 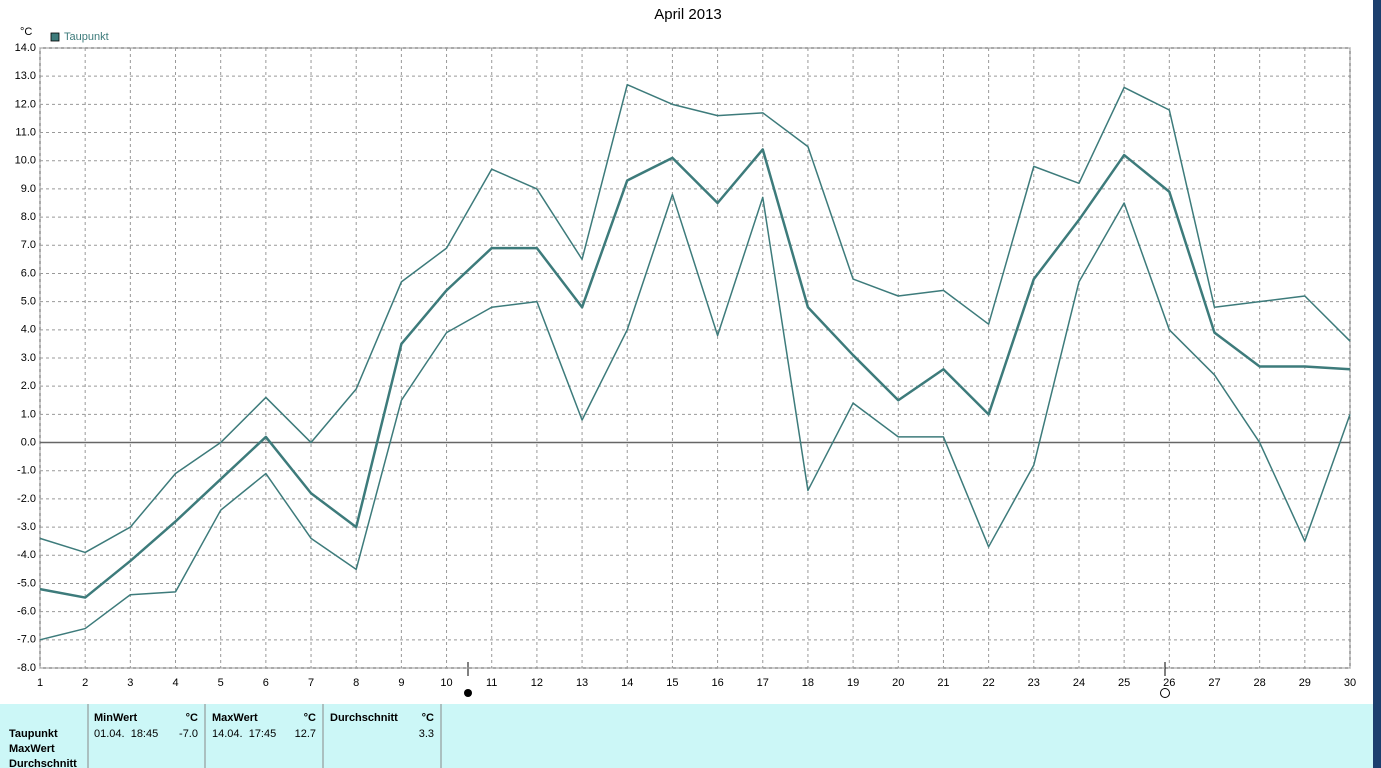 What do you see at coordinates (28, 189) in the screenshot?
I see `y-tick-label: 9.0` at bounding box center [28, 189].